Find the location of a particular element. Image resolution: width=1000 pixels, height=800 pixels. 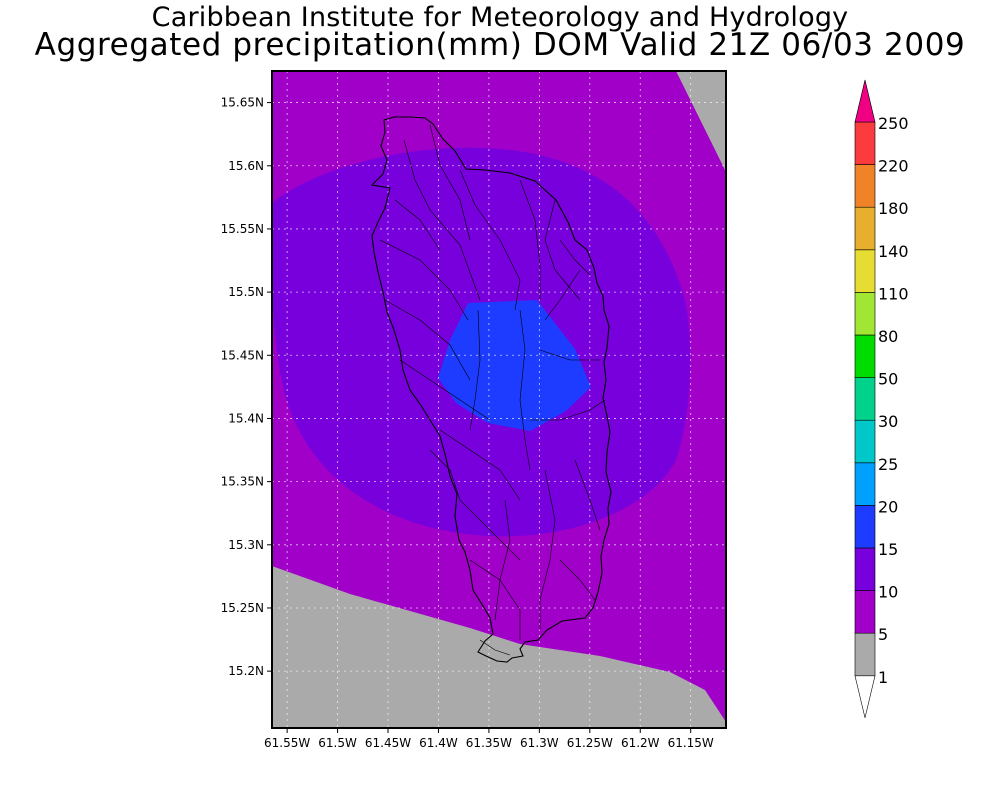

colorbar-level-label: 250 is located at coordinates (893, 123).